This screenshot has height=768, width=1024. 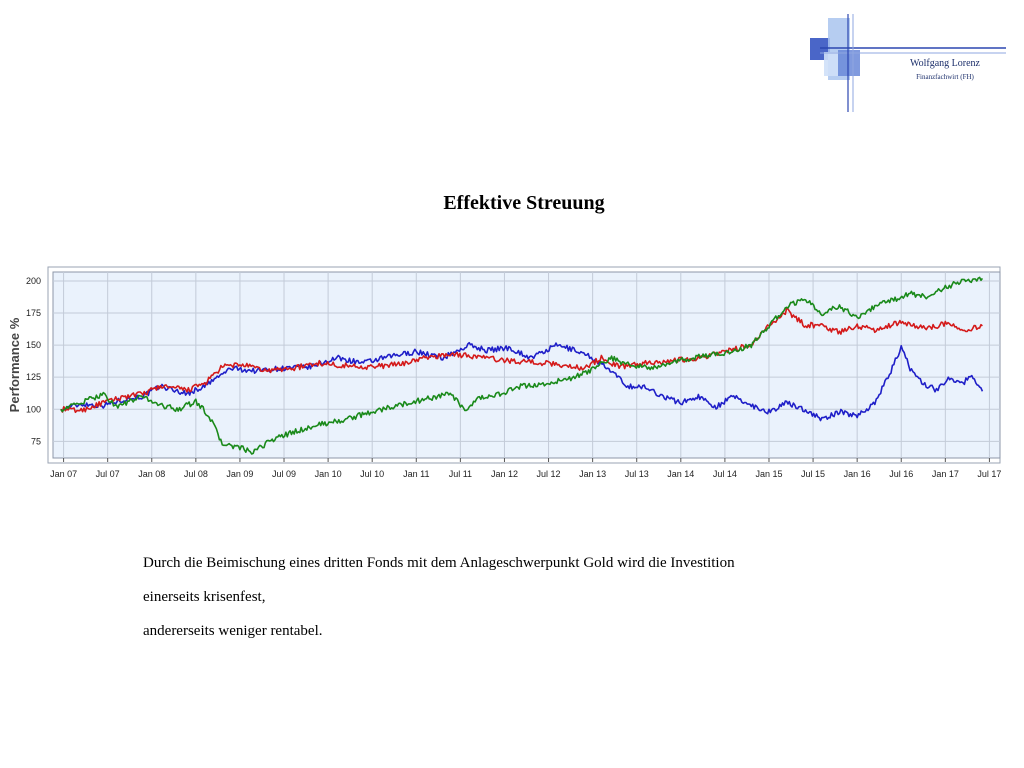 I want to click on x-tick-label: Jan 08, so click(x=151, y=474).